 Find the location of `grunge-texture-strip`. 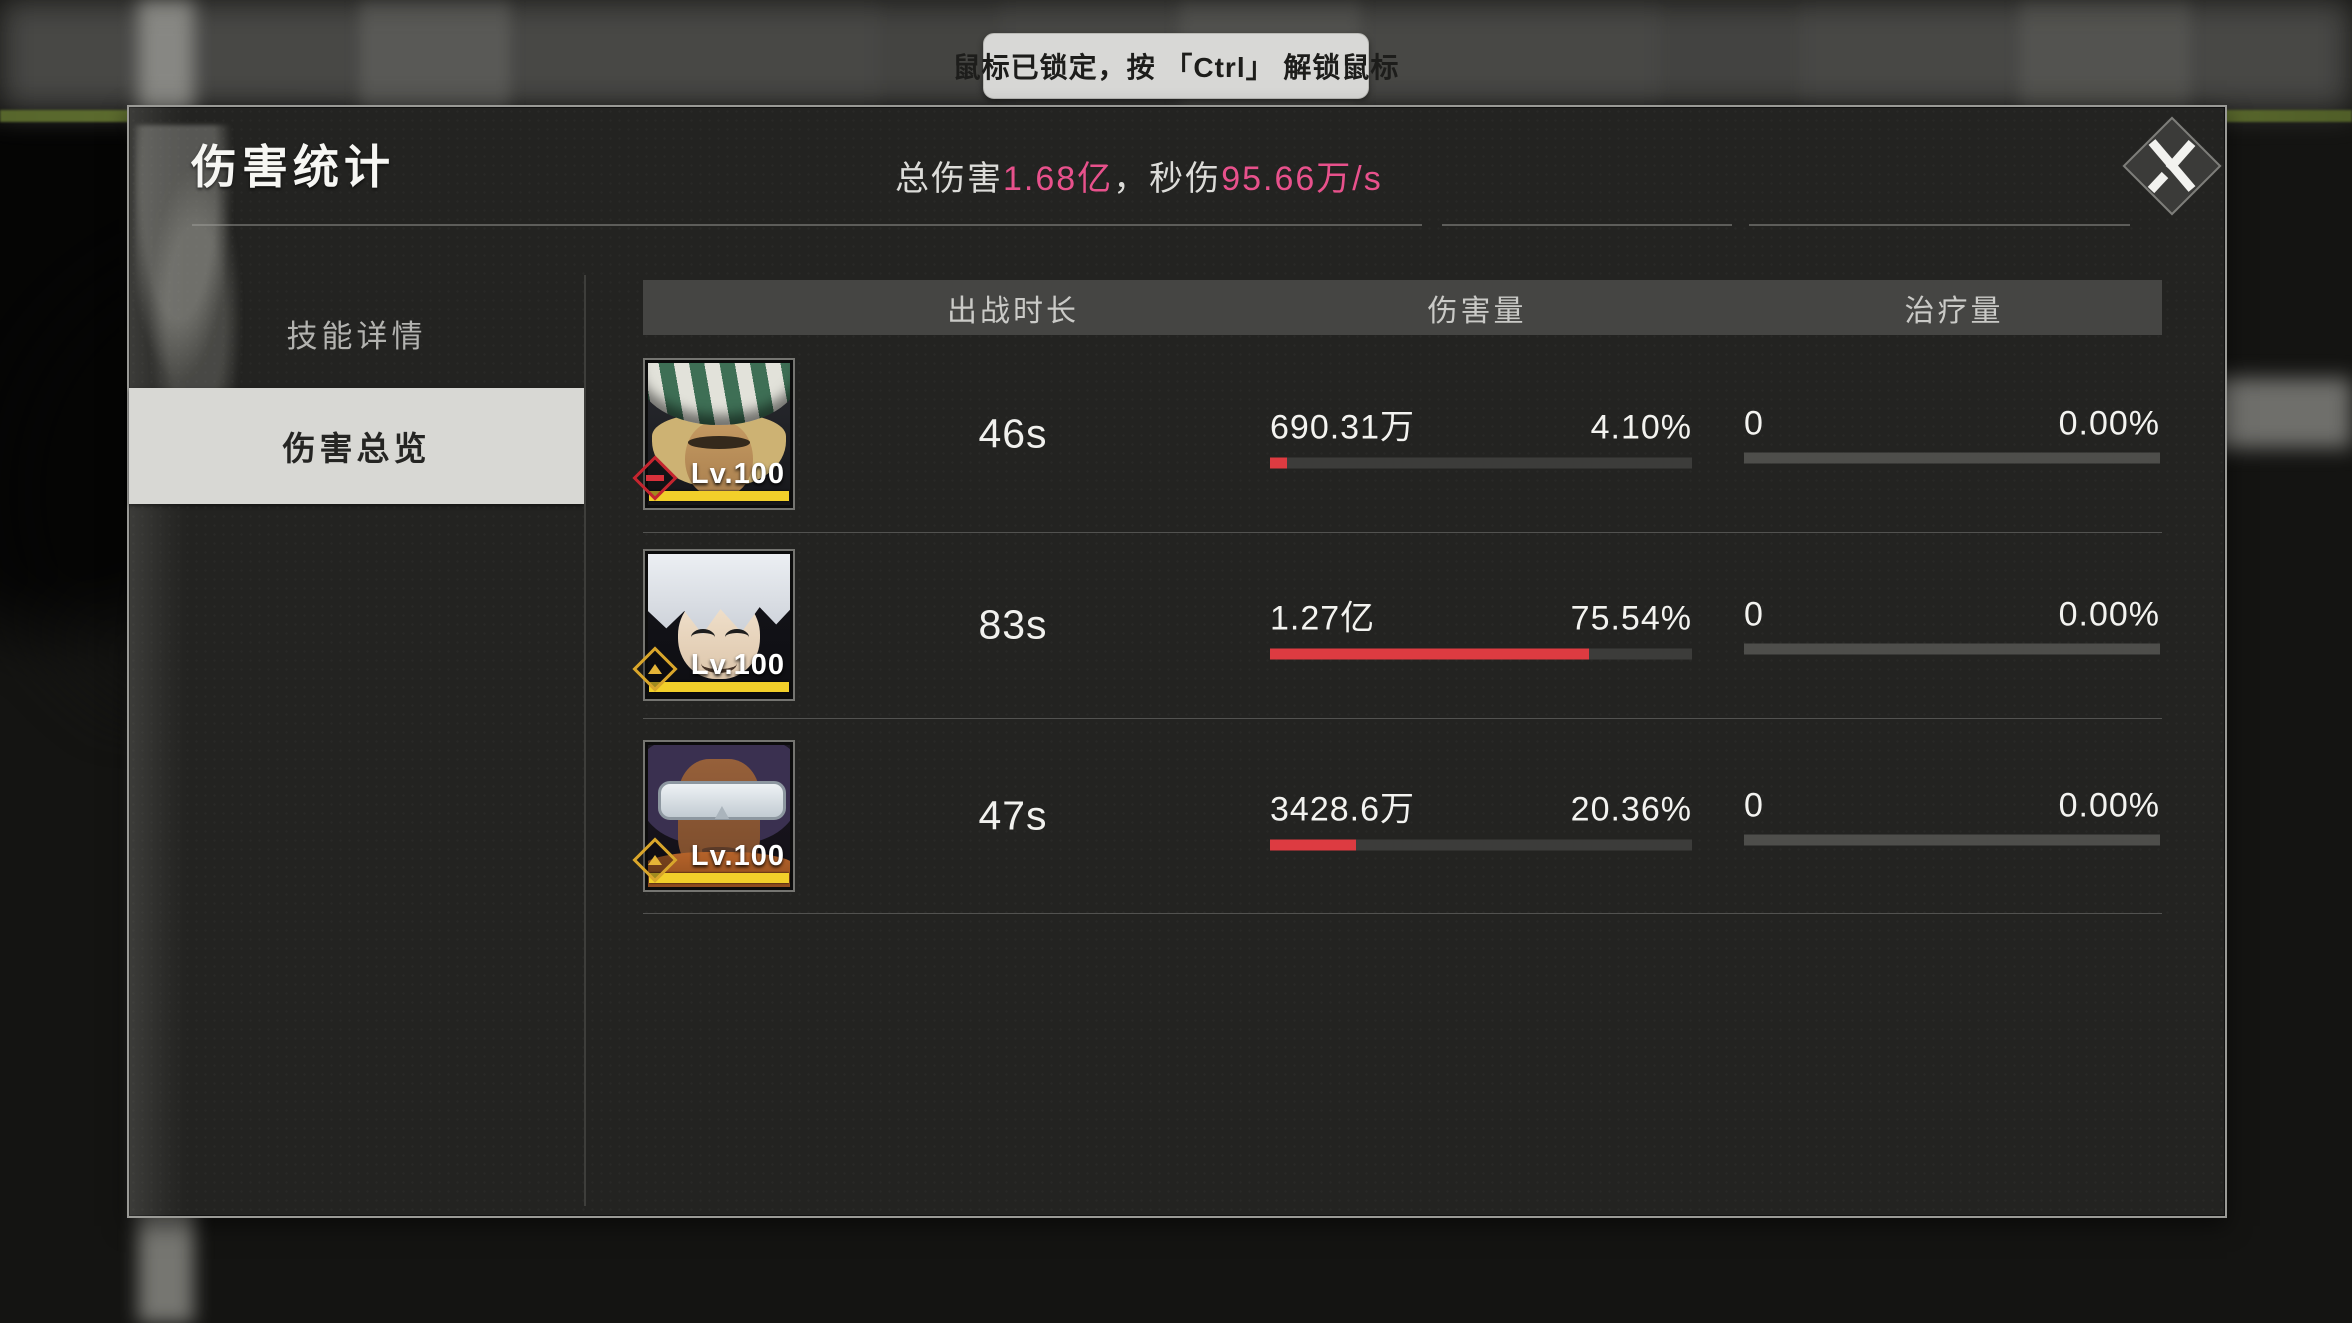

grunge-texture-strip is located at coordinates (158, 661).